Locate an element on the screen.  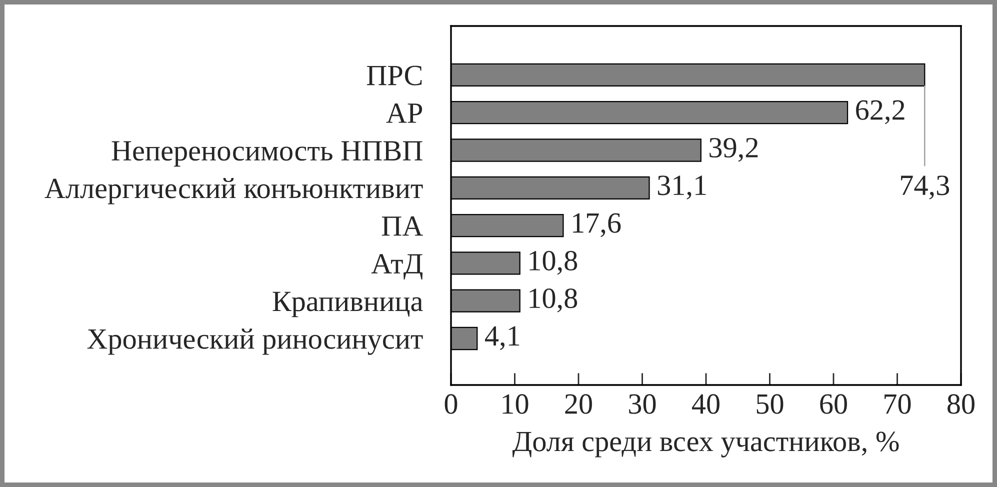
data-label: 62,2 is located at coordinates (880, 112).